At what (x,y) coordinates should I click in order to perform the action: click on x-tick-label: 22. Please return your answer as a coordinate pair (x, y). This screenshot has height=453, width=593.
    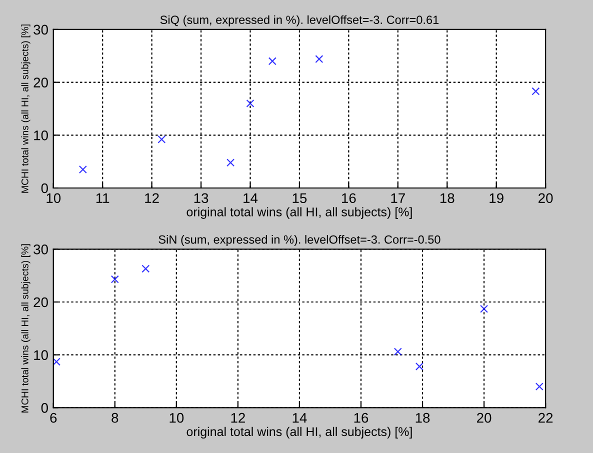
    Looking at the image, I should click on (545, 417).